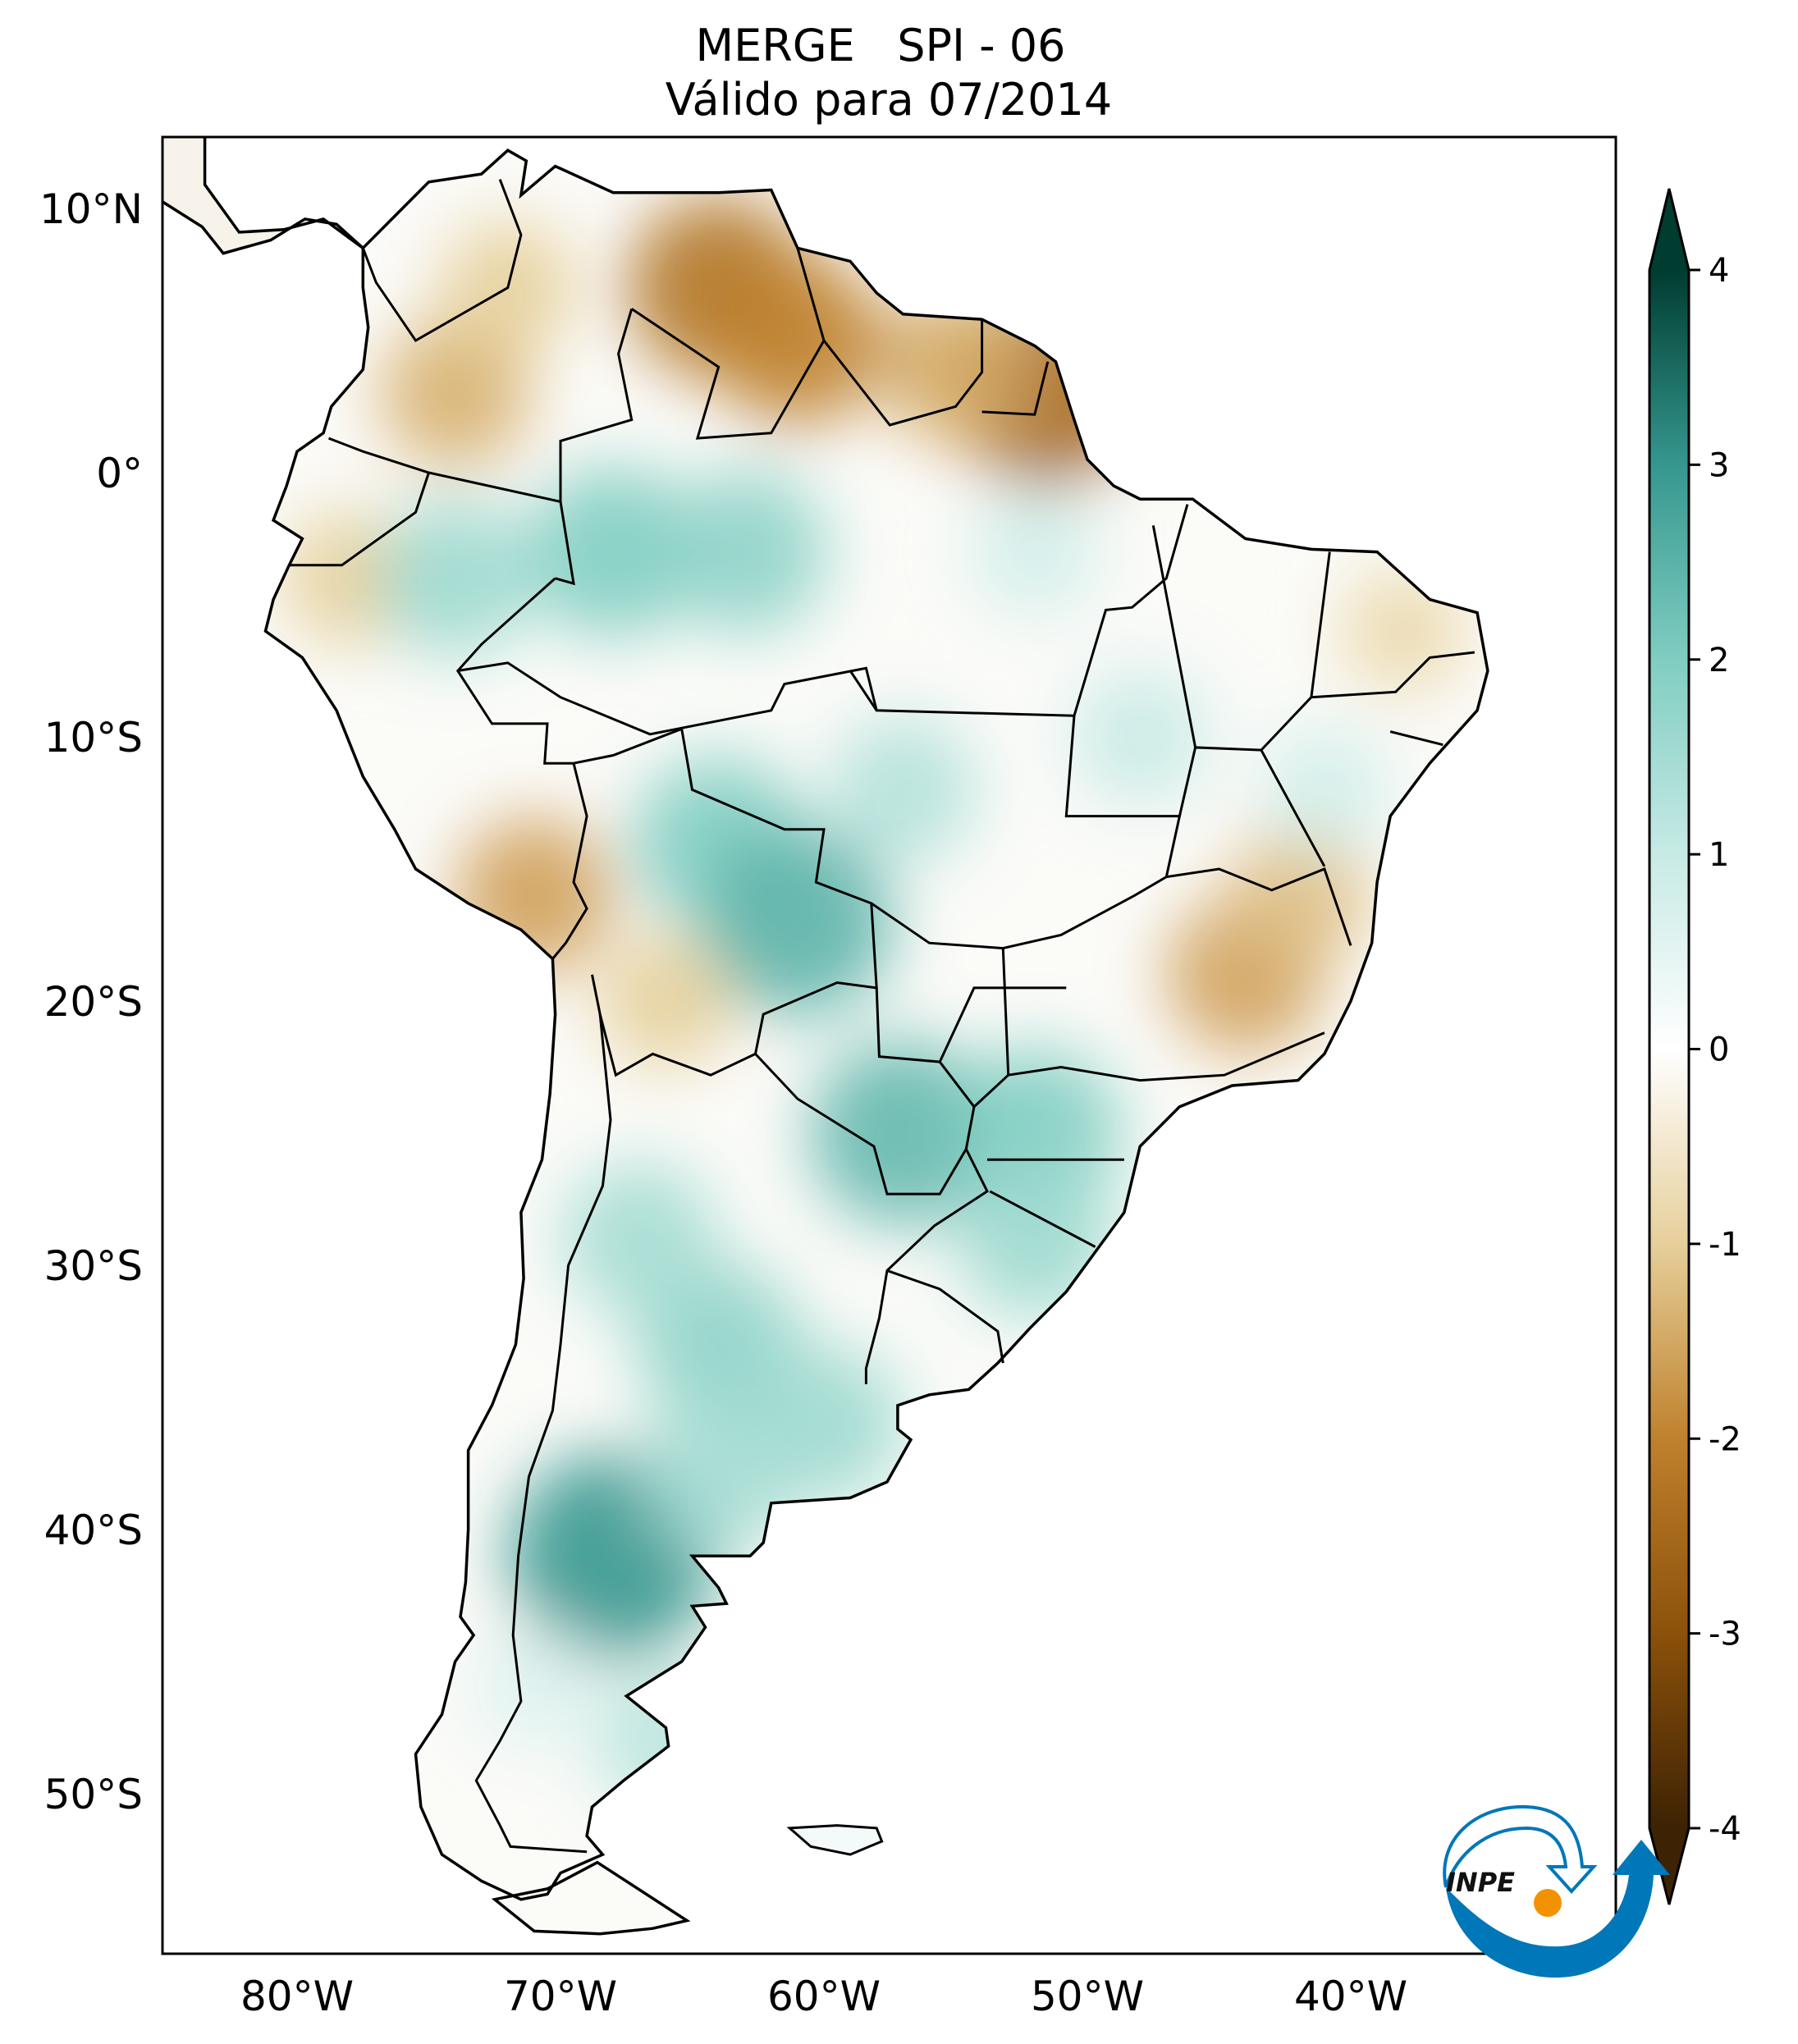 The height and width of the screenshot is (2044, 1798). I want to click on y-tick-label: 10°N, so click(91, 209).